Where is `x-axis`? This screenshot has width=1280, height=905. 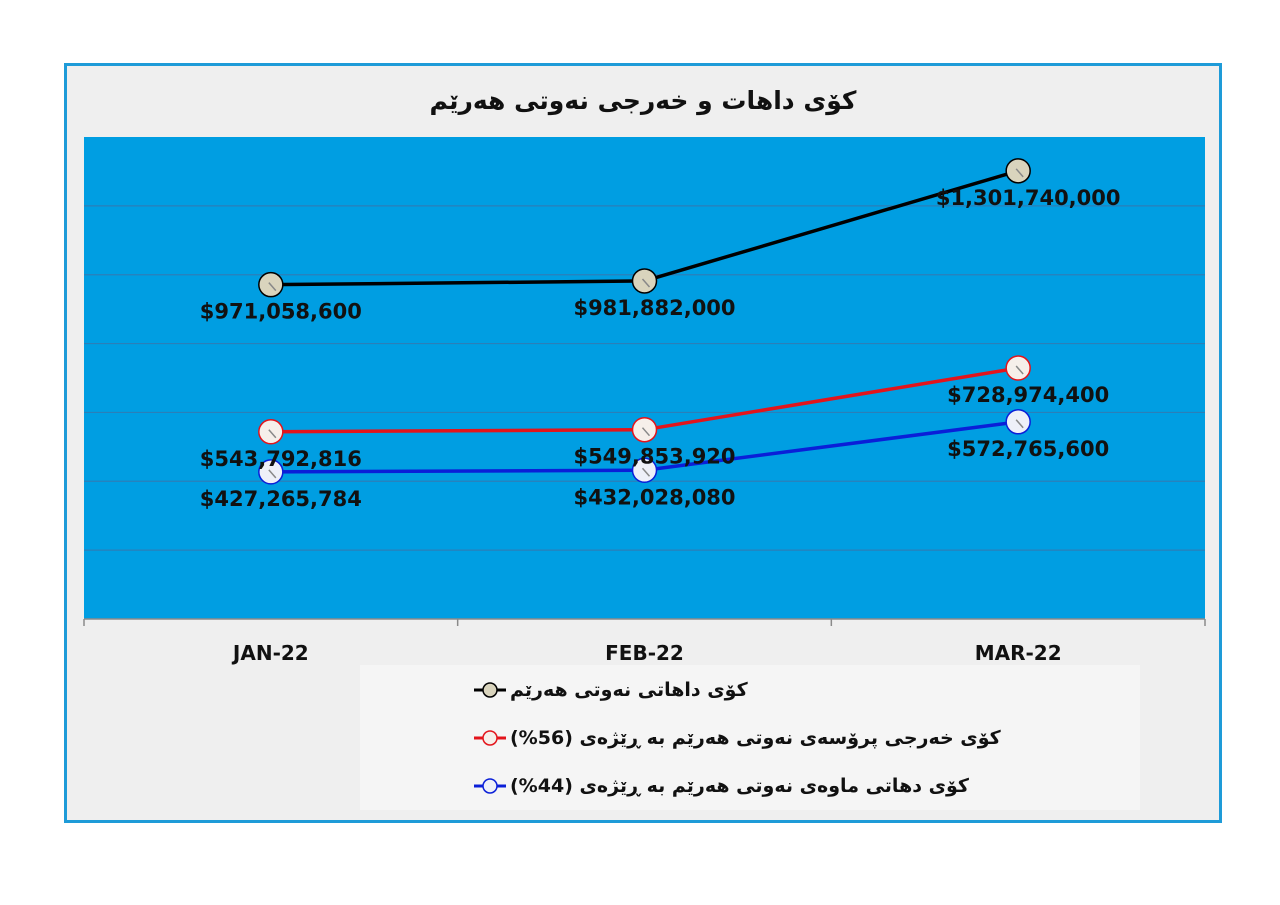
x-axis is located at coordinates (644, 622).